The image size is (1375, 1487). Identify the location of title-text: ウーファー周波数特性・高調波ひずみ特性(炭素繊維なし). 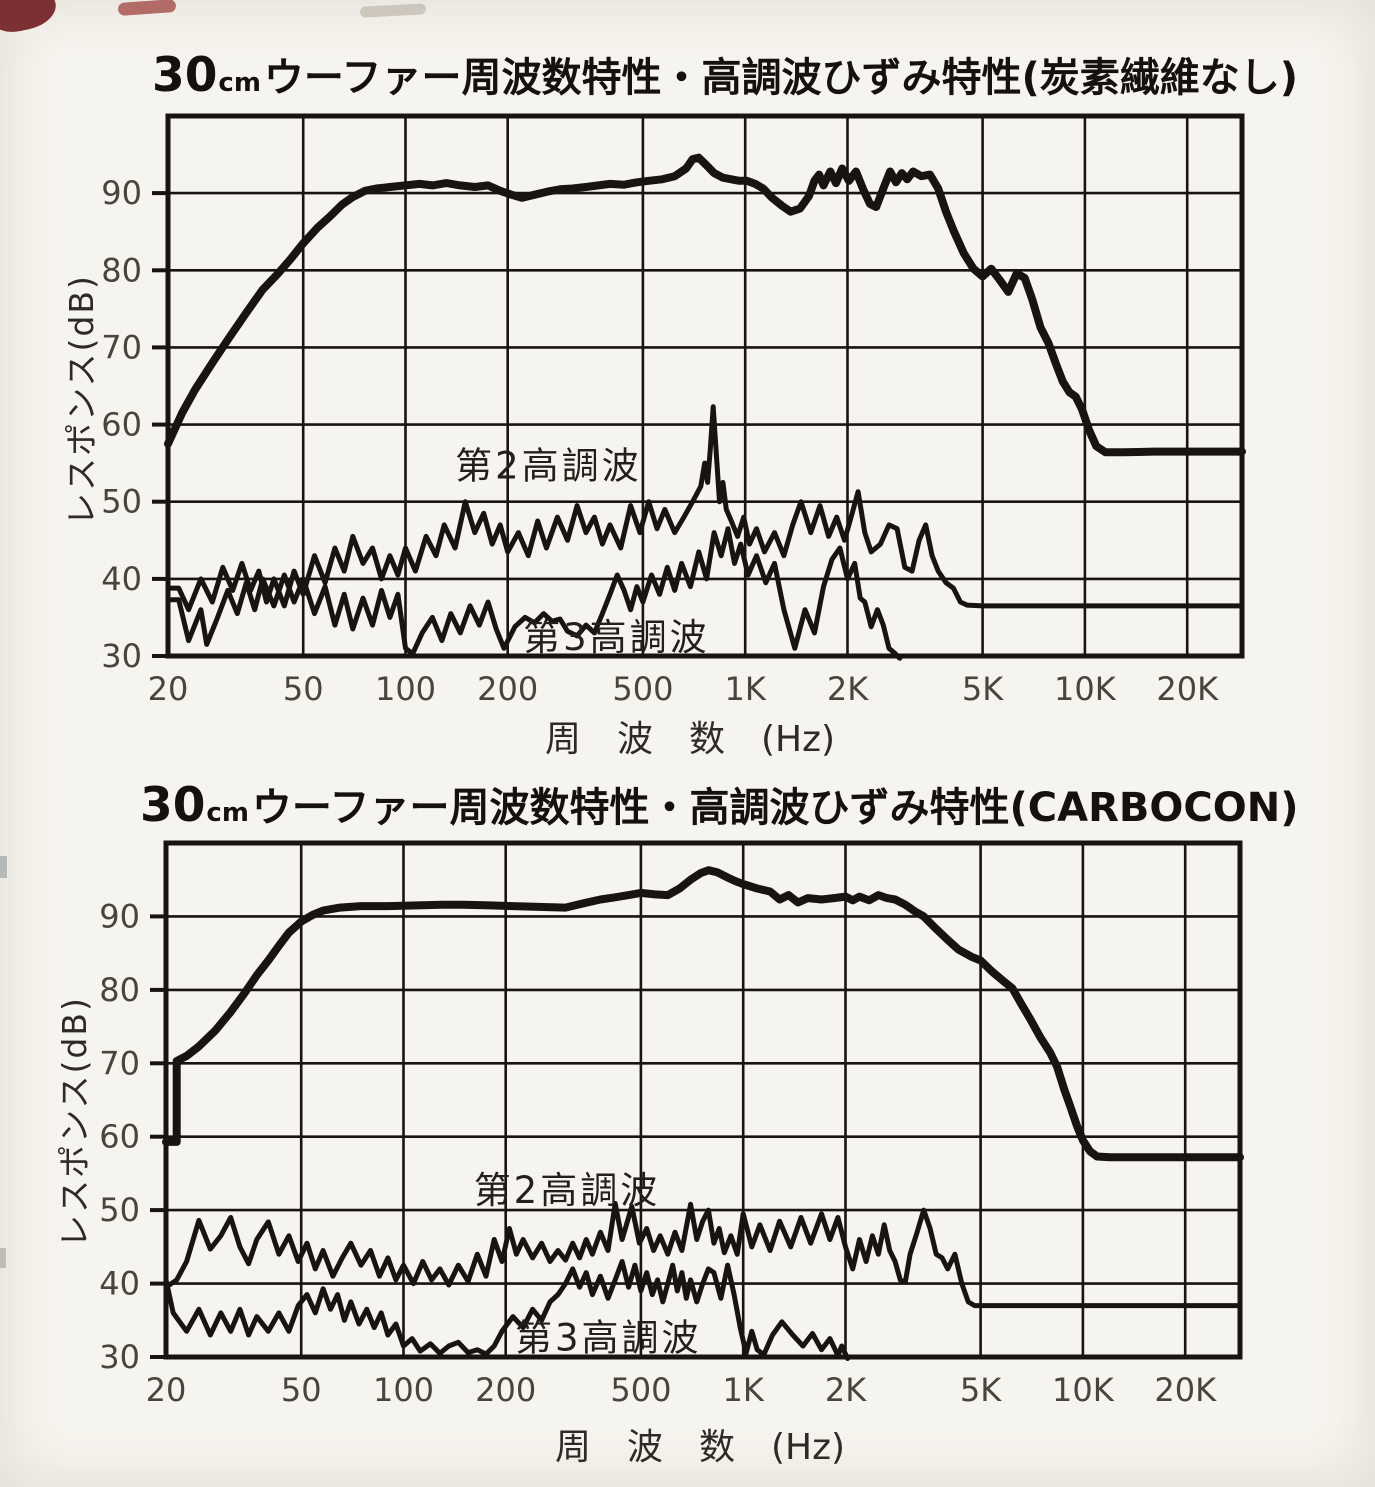
(781, 78).